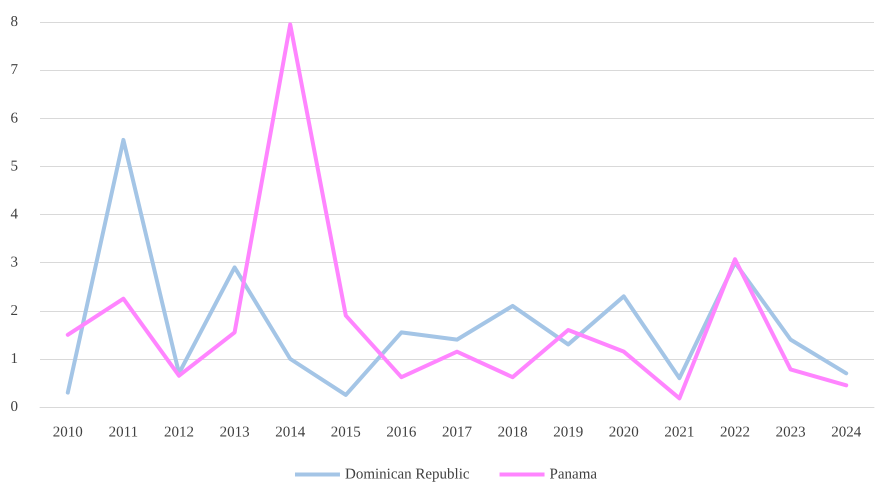 The height and width of the screenshot is (493, 892). What do you see at coordinates (407, 474) in the screenshot?
I see `legend-label: Dominican Republic` at bounding box center [407, 474].